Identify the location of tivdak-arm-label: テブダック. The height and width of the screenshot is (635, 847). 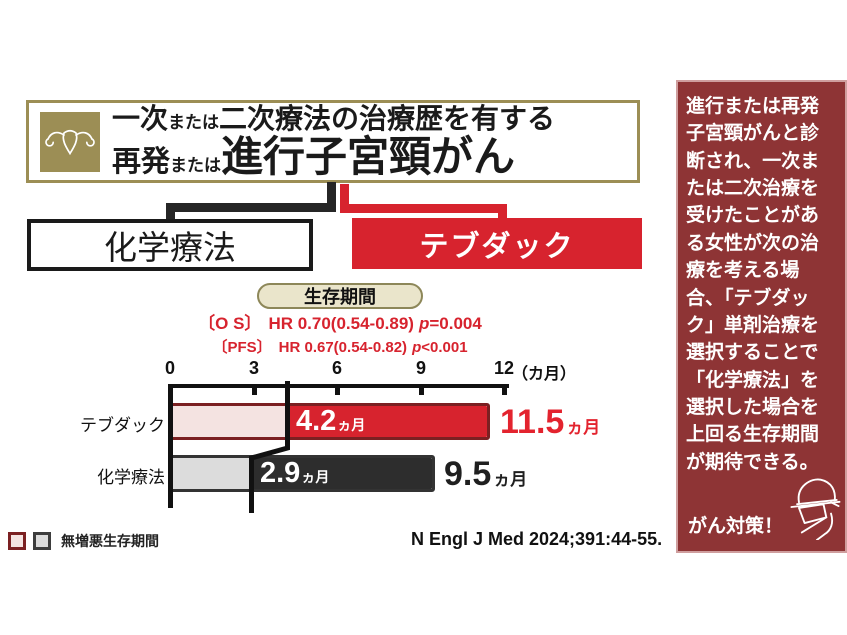
(497, 246).